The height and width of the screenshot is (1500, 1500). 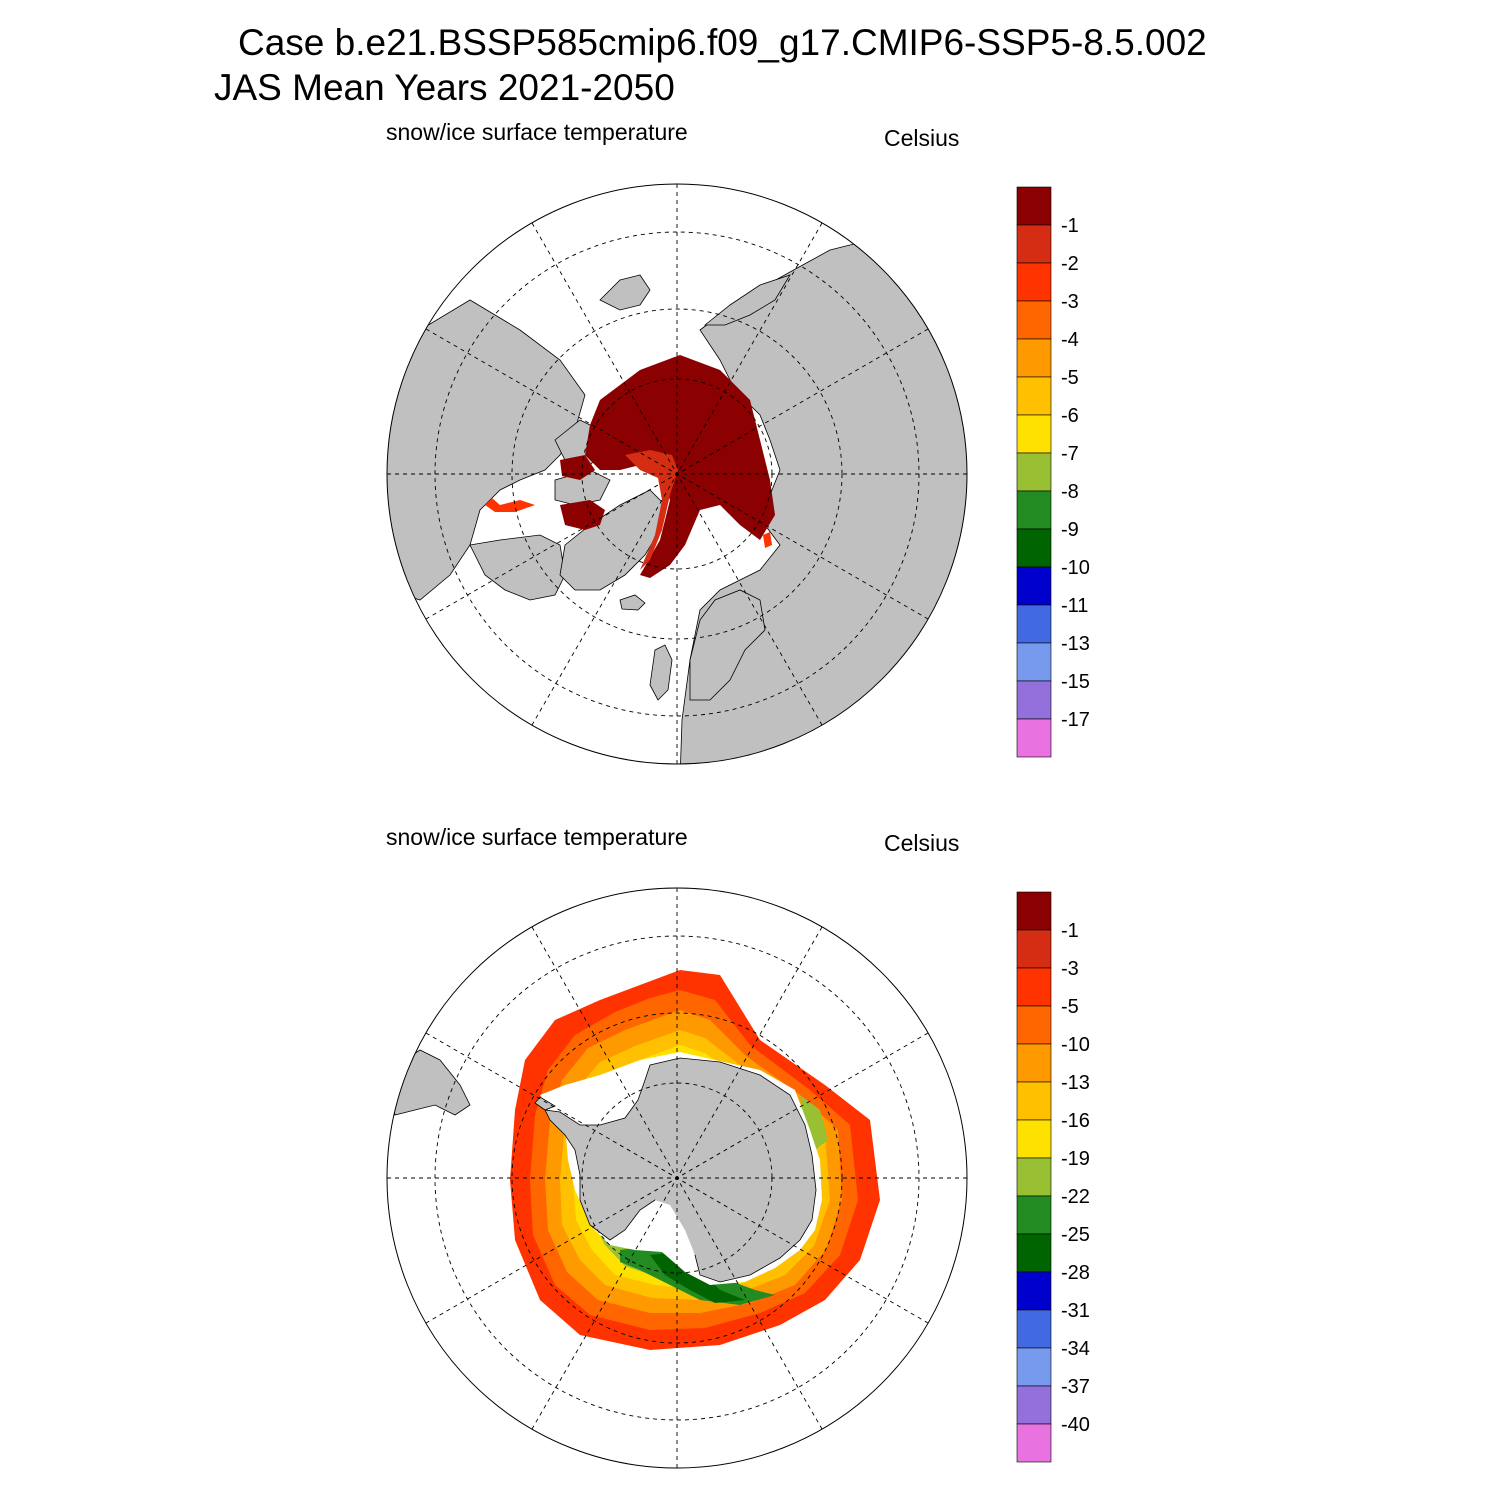 I want to click on north-colorbar-label-3: -4, so click(x=1070, y=340).